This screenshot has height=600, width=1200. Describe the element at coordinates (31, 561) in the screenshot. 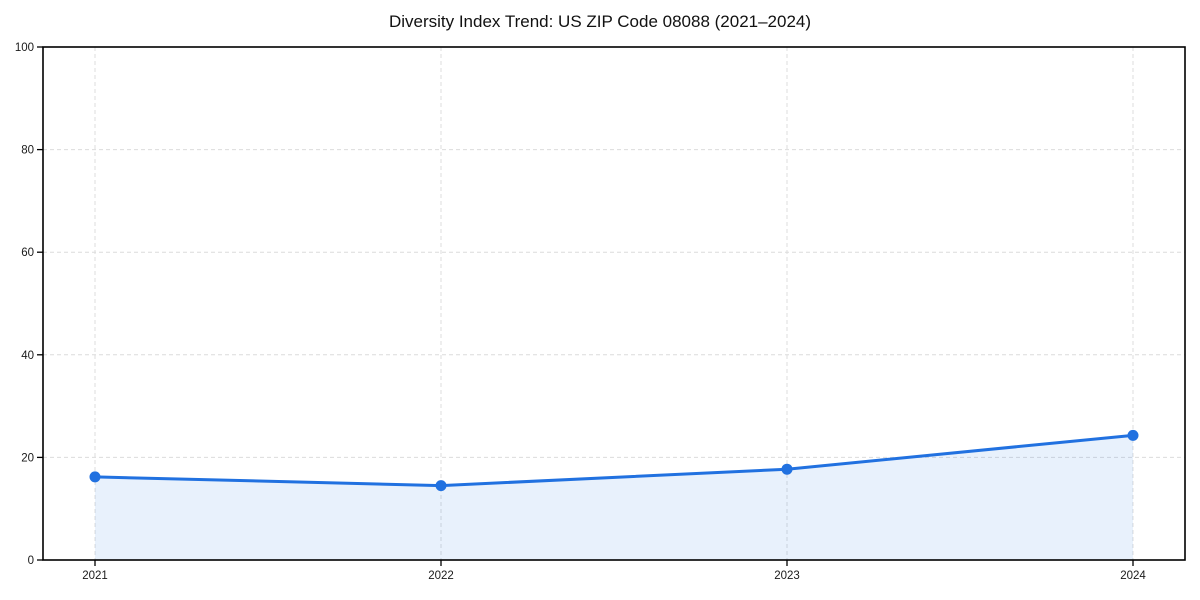

I see `y-tick-label: 0` at that location.